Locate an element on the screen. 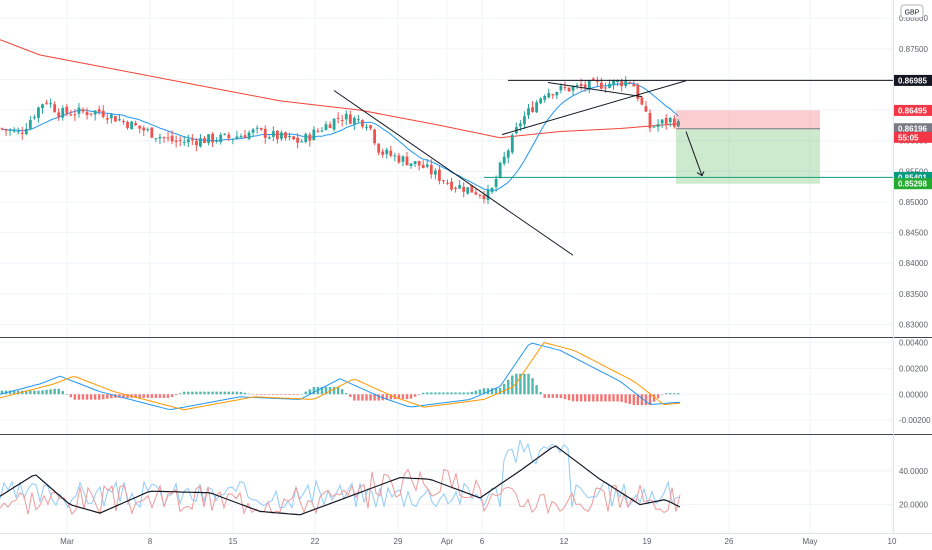  fast-ma-line is located at coordinates (340, 136).